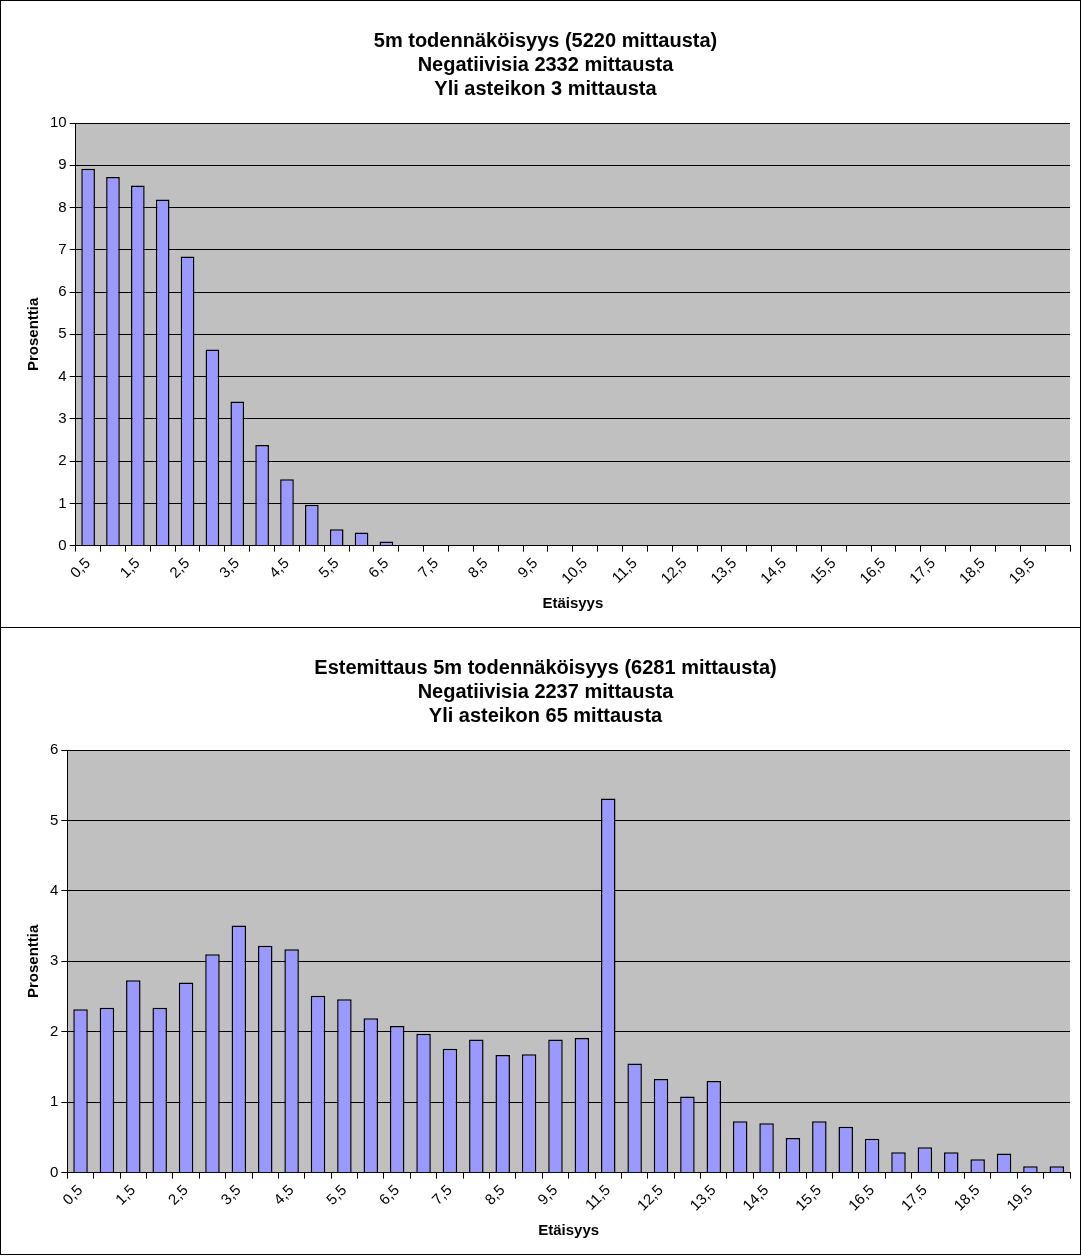 The image size is (1081, 1257). Describe the element at coordinates (62, 206) in the screenshot. I see `y-tick-label: 8` at that location.